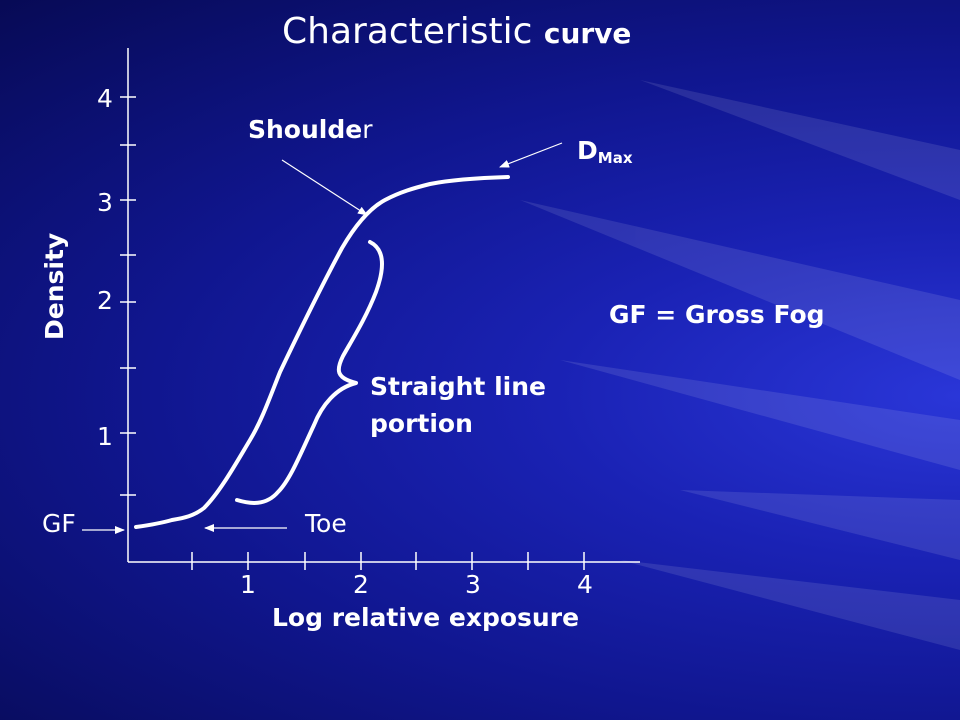 This screenshot has height=720, width=960. I want to click on shoulder-label: Shoulder, so click(310, 129).